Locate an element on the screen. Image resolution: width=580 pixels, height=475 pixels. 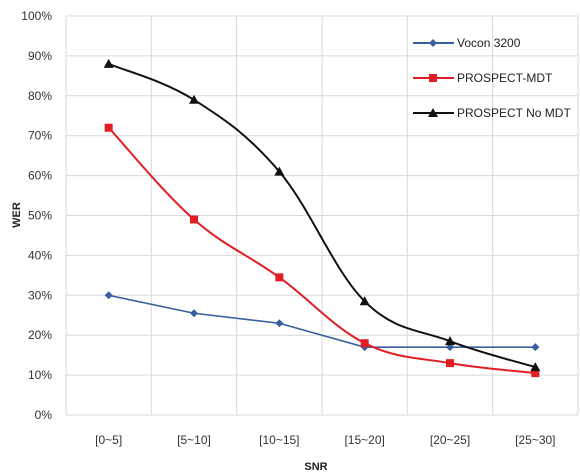
y-tick-label: 40% is located at coordinates (40, 255).